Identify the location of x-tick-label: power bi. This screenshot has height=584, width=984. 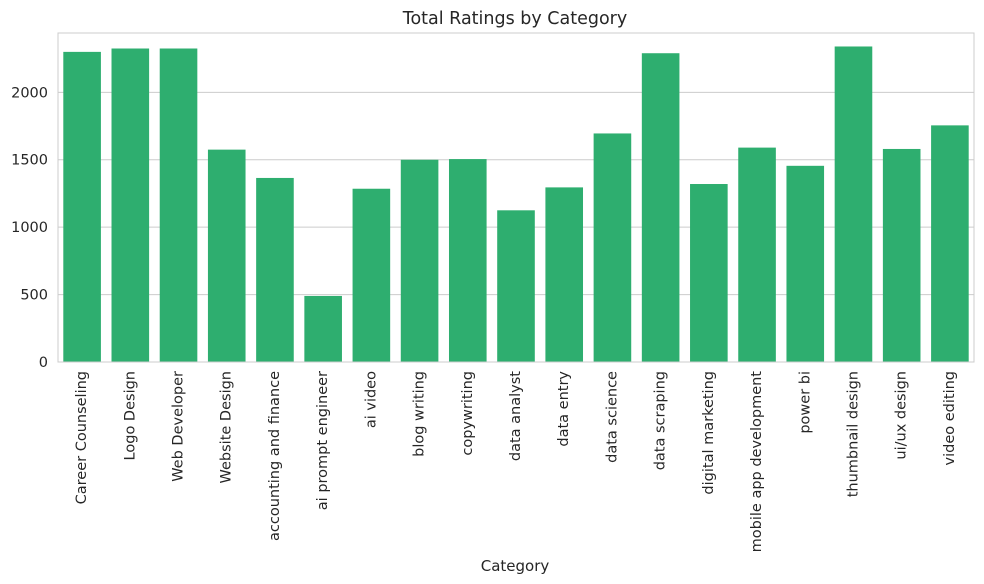
(805, 402).